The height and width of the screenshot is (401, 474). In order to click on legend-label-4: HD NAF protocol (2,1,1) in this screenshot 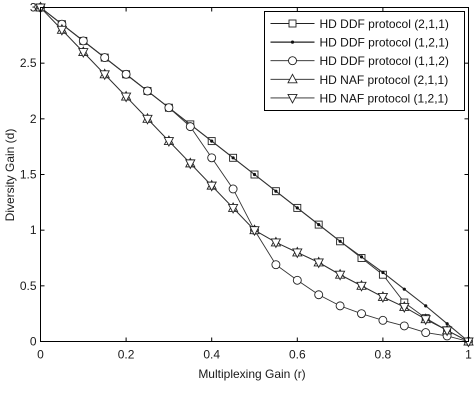, I will do `click(384, 80)`.